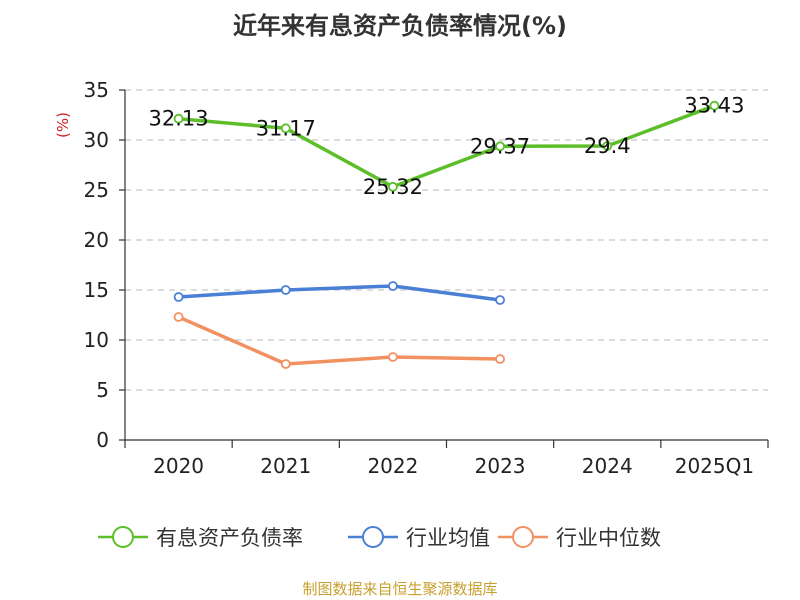 This screenshot has height=600, width=800. Describe the element at coordinates (102, 440) in the screenshot. I see `y-tick-label: 0` at that location.